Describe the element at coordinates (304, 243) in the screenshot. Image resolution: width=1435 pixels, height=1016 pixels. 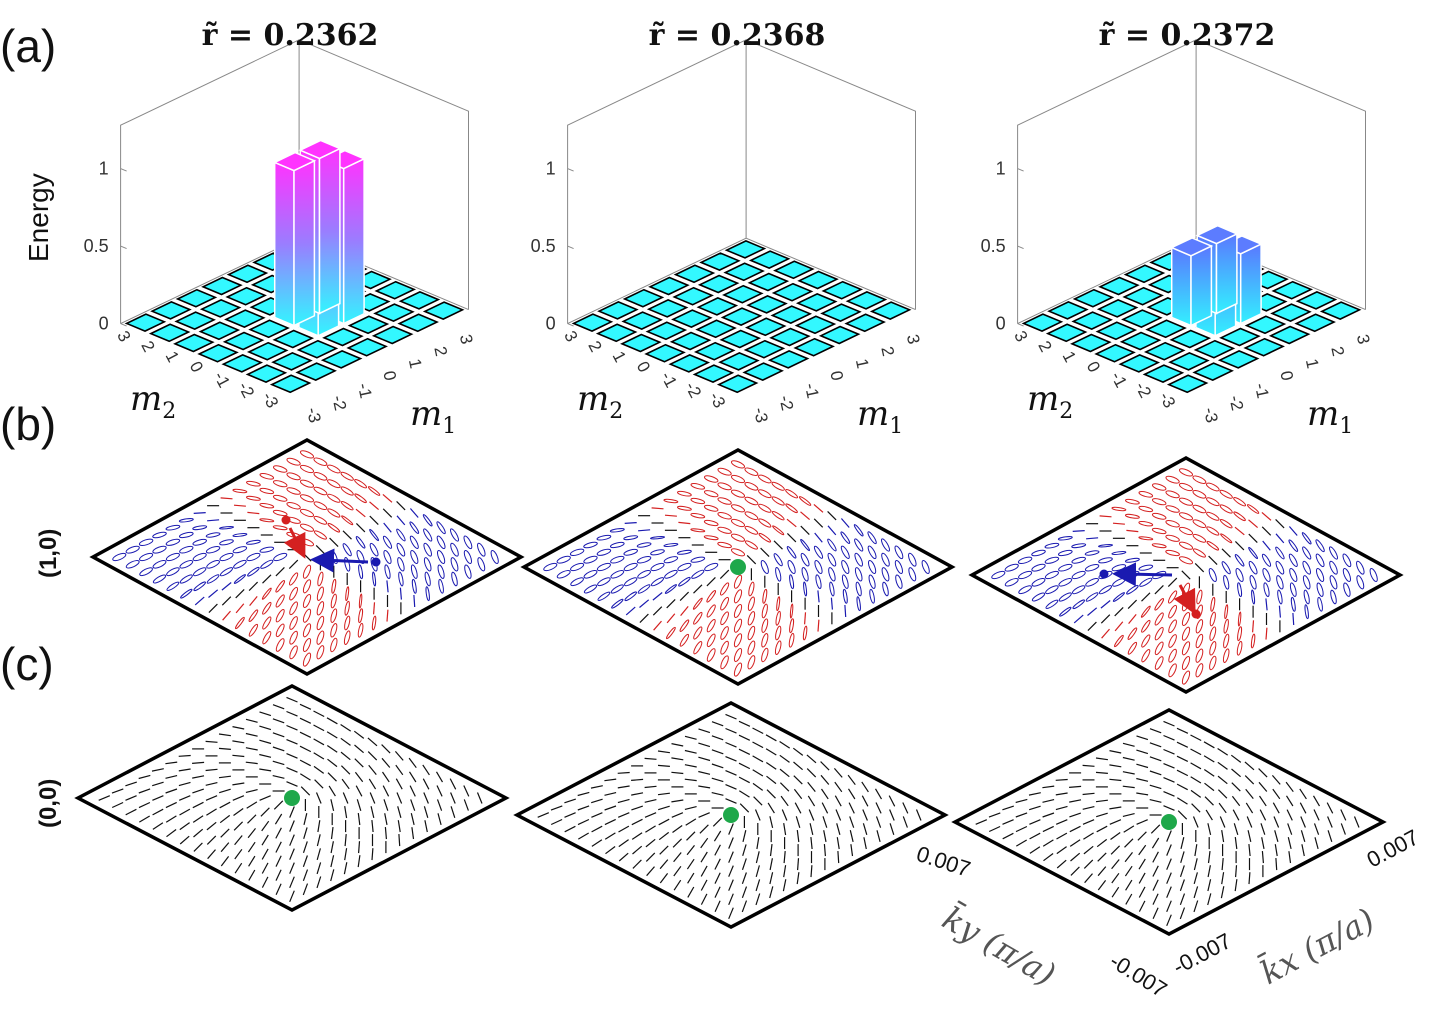
I see `bar-face` at that location.